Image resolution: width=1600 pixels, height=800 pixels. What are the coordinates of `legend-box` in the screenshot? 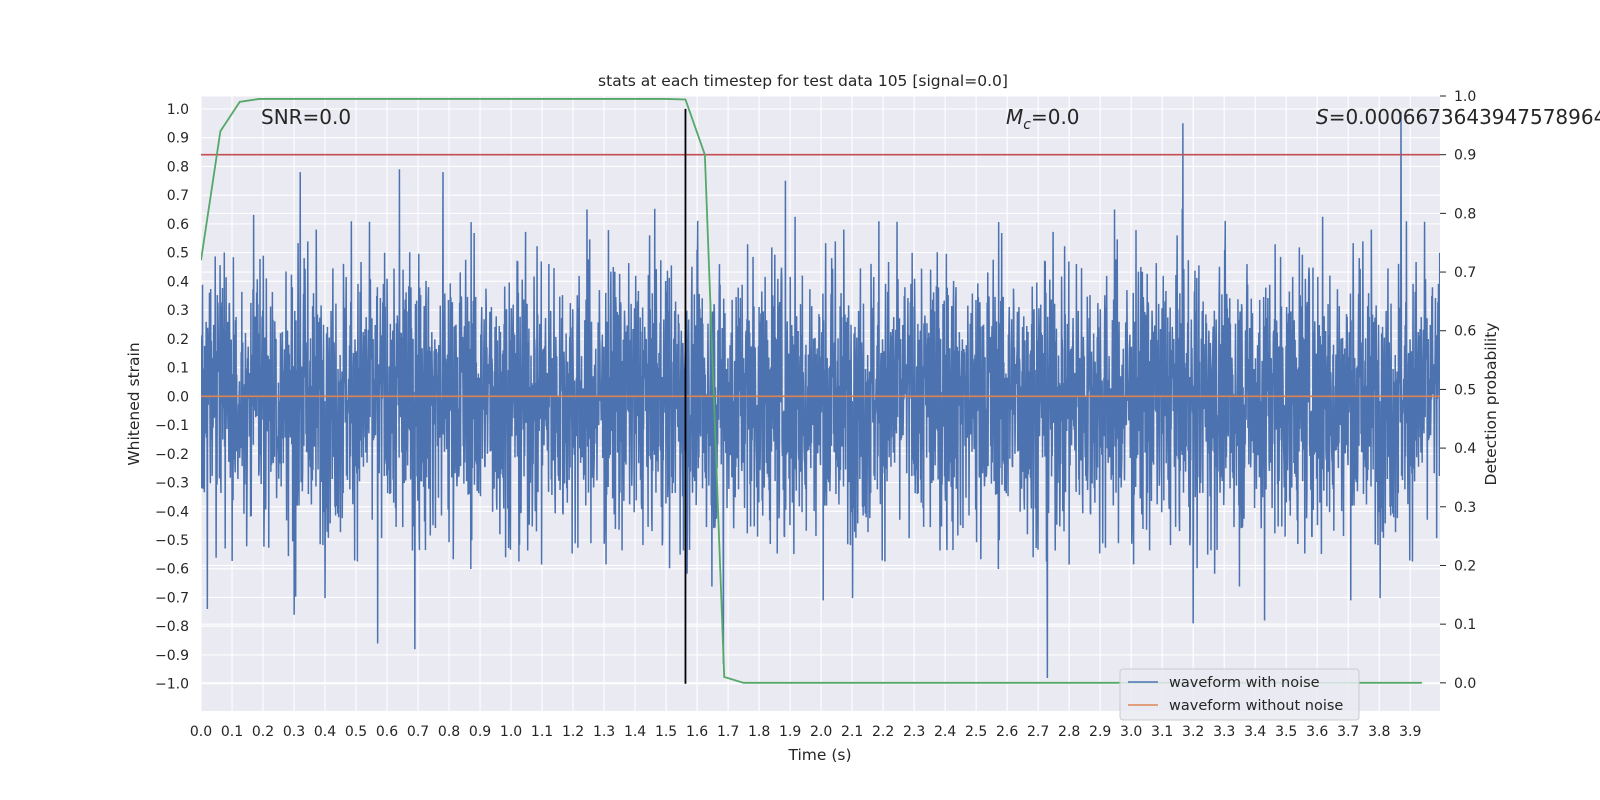 It's located at (1239, 694).